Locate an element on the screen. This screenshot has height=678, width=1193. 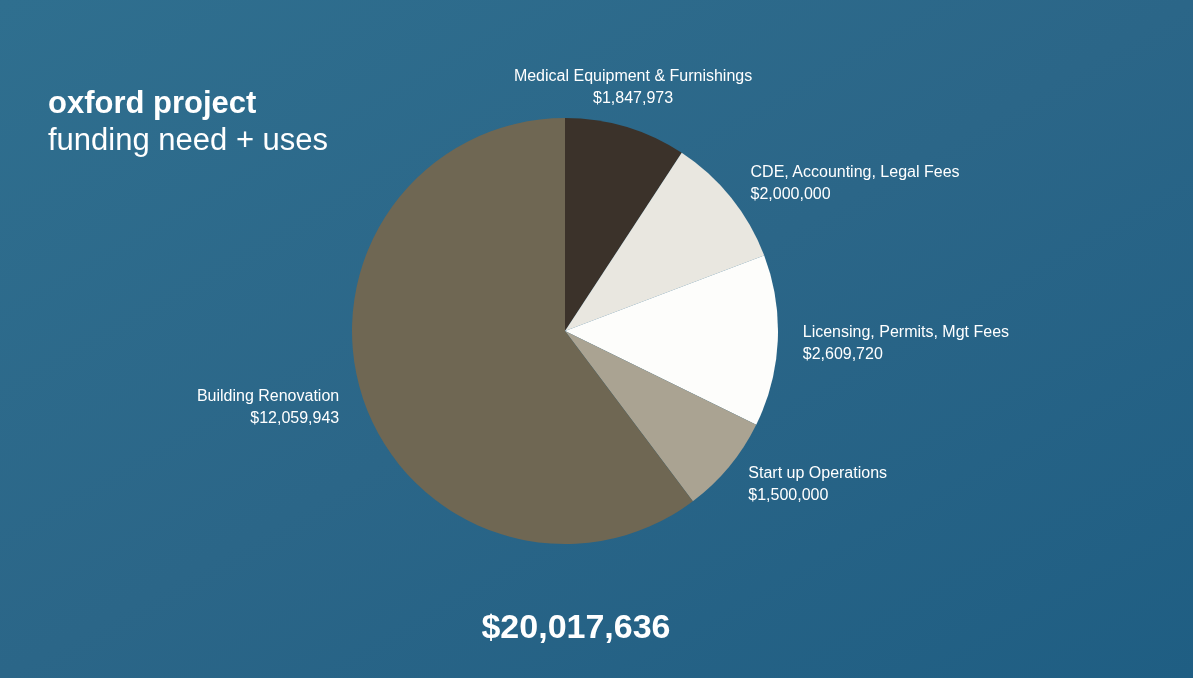
text: $20,017,636 is located at coordinates (576, 626).